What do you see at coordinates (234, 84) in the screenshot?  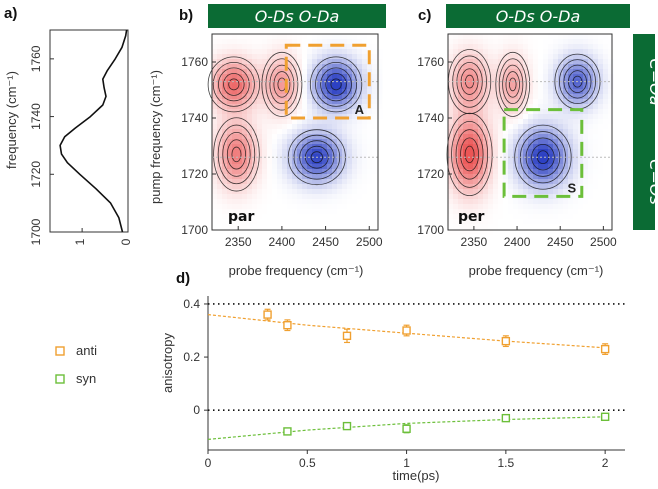 I see `contour-line` at bounding box center [234, 84].